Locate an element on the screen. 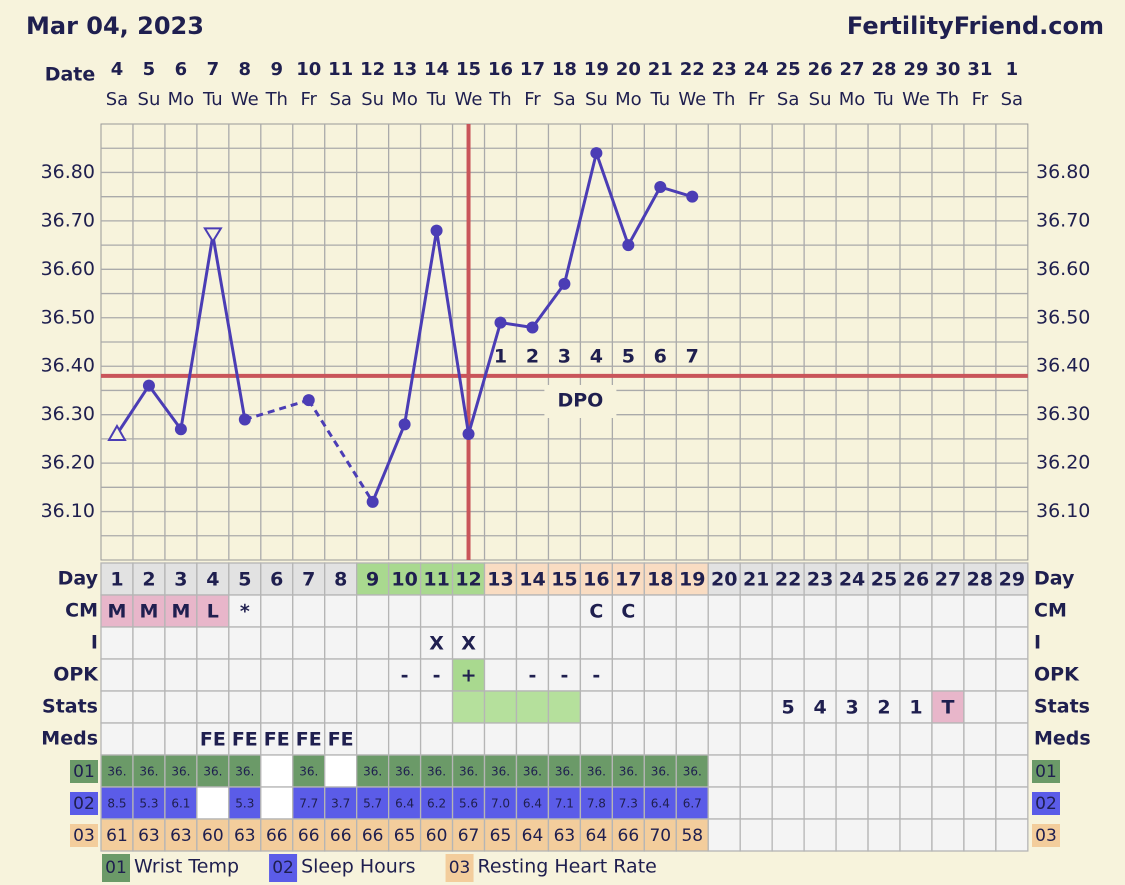 This screenshot has width=1125, height=885. row-label: 01 is located at coordinates (84, 772).